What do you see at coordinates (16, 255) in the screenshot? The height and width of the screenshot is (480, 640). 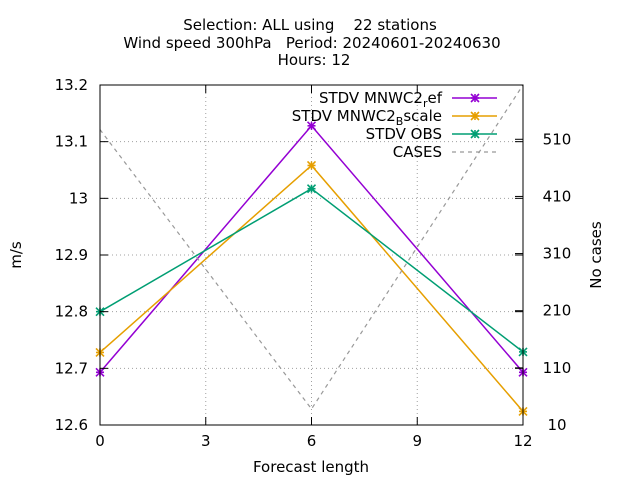 I see `y-axis-label: m/s` at bounding box center [16, 255].